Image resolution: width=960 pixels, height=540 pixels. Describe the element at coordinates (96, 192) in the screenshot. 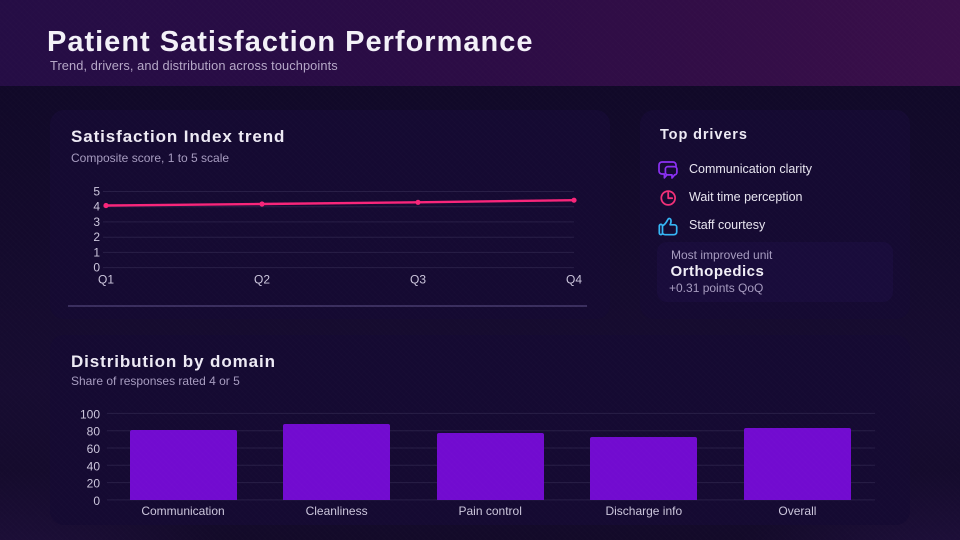

I see `svg-text: 5` at that location.